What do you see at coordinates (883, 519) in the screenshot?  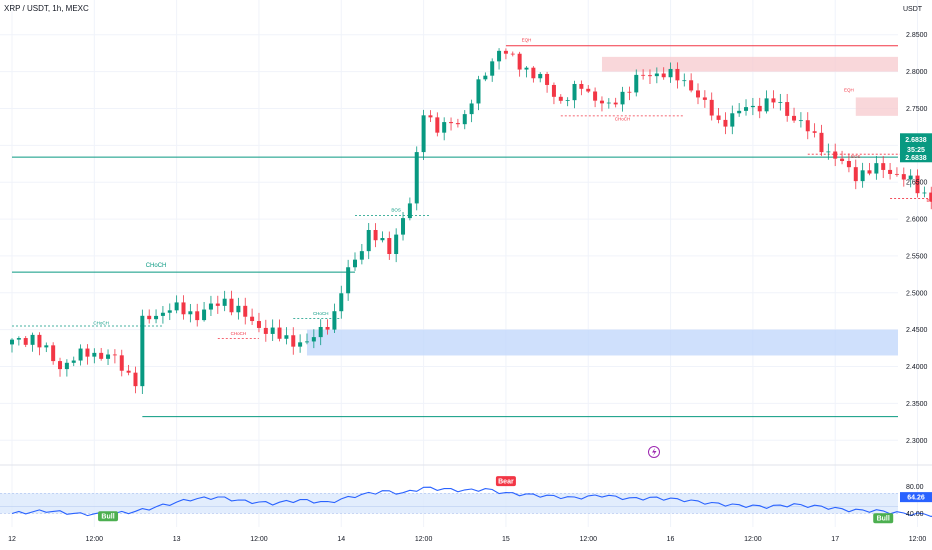 I see `badge-label: Bull` at bounding box center [883, 519].